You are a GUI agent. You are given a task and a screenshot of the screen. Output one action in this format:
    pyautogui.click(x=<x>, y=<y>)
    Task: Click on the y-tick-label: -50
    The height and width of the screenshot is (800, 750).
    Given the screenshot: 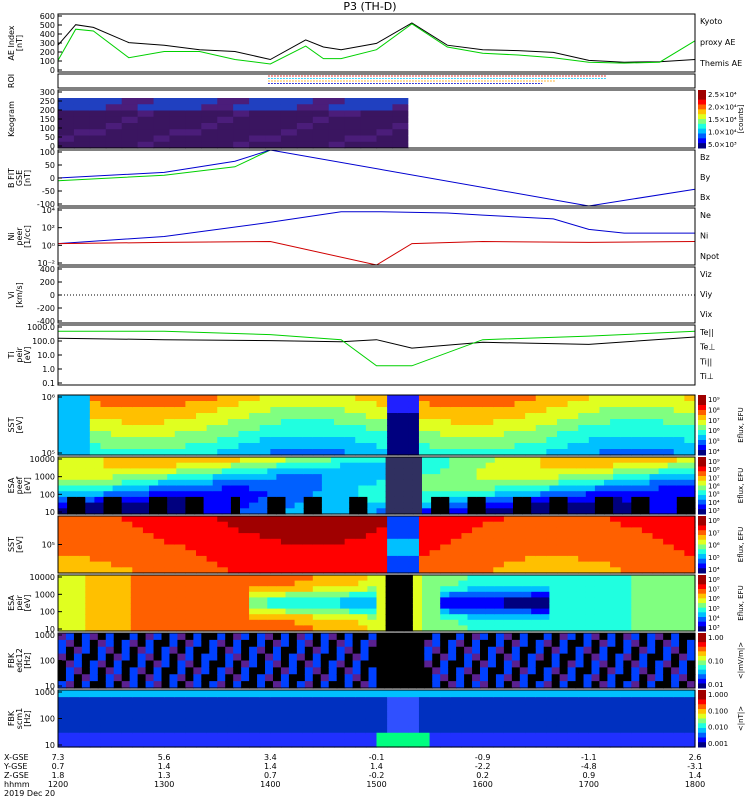 What is the action you would take?
    pyautogui.click(x=48, y=191)
    